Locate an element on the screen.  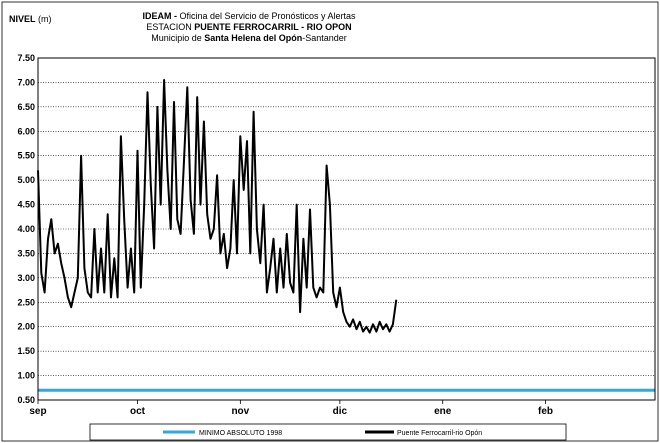
x-tick-label: nov is located at coordinates (240, 411).